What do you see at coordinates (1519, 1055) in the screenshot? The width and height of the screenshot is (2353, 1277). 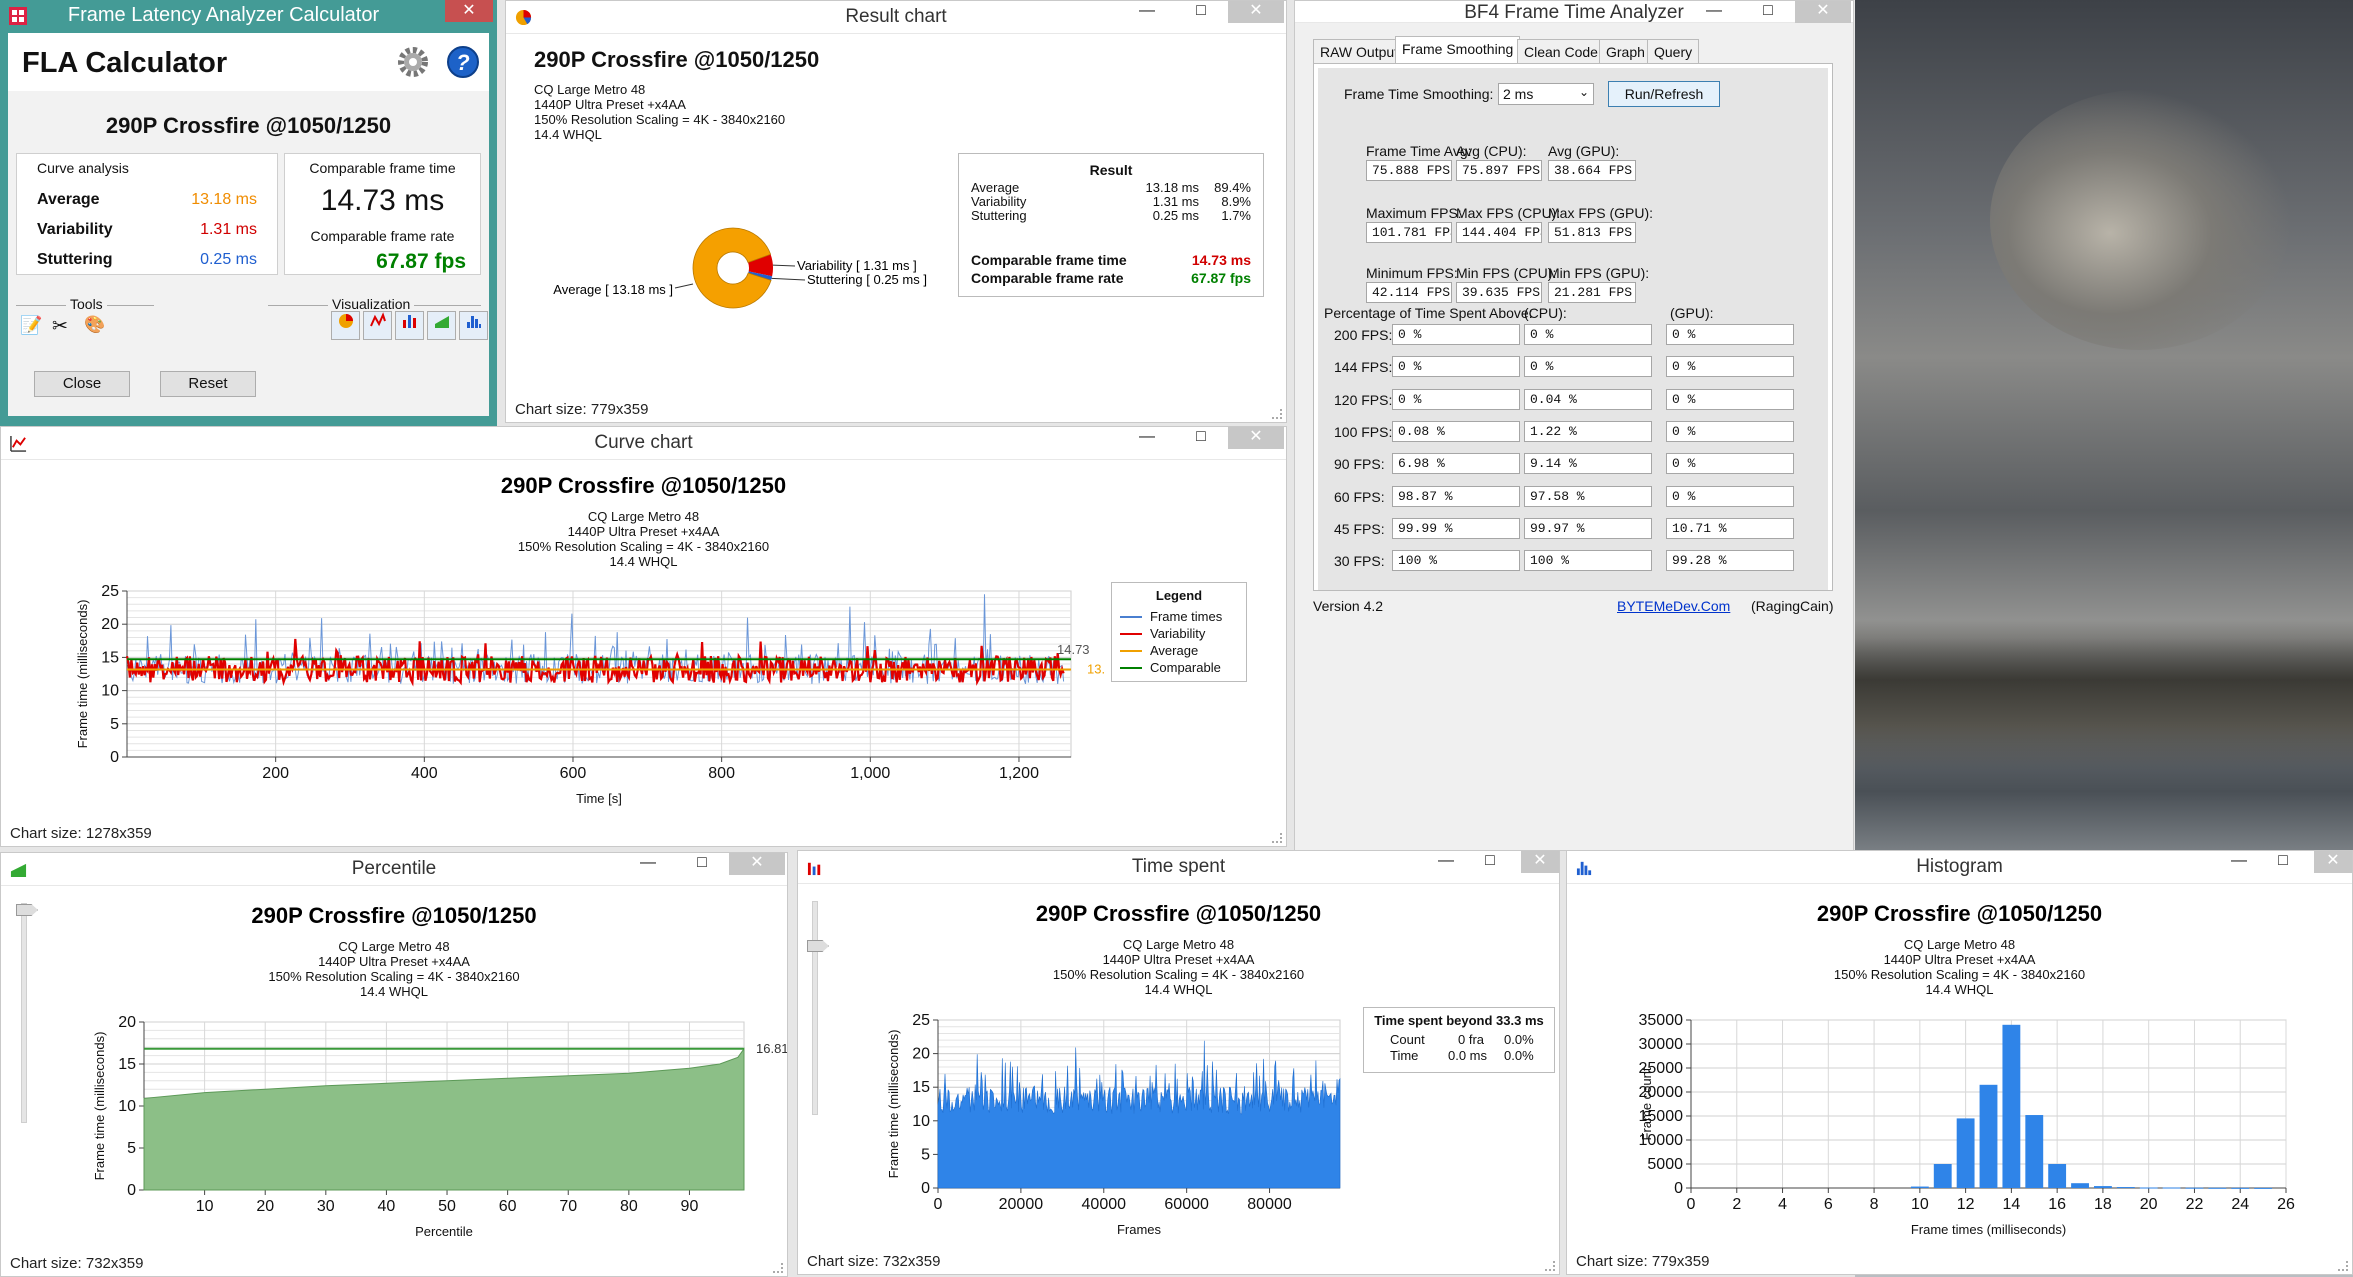 I see `time-pct: 0.0%` at bounding box center [1519, 1055].